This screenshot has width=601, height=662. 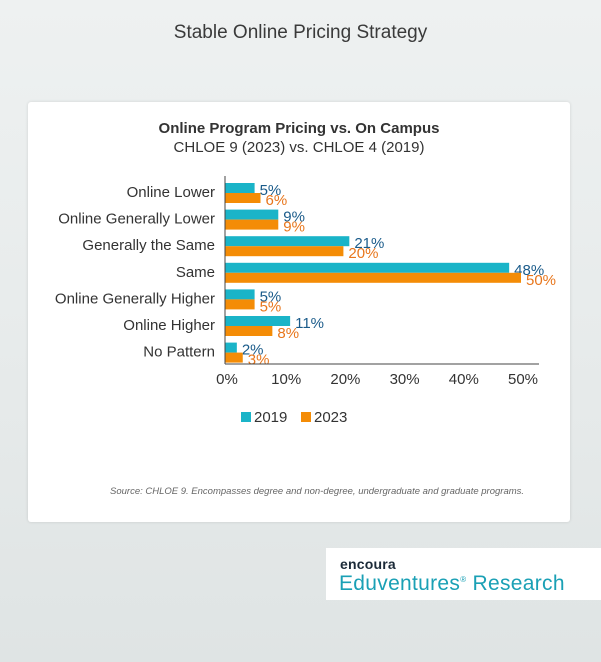 I want to click on x-tick-label: 10%, so click(x=286, y=379).